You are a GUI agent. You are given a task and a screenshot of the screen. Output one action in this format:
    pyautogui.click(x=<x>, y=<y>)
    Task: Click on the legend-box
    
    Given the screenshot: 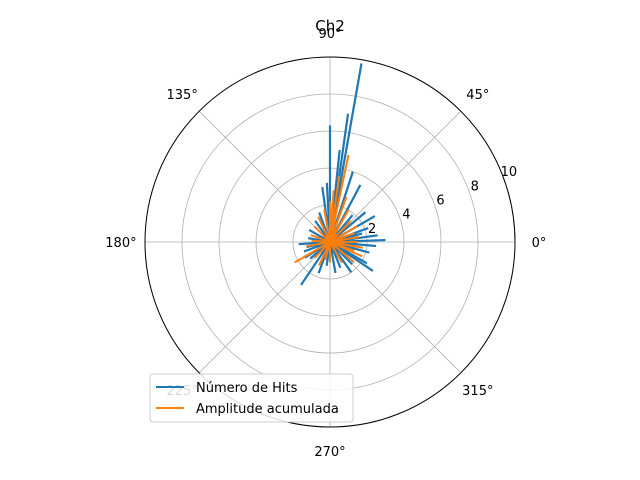 What is the action you would take?
    pyautogui.click(x=251, y=398)
    